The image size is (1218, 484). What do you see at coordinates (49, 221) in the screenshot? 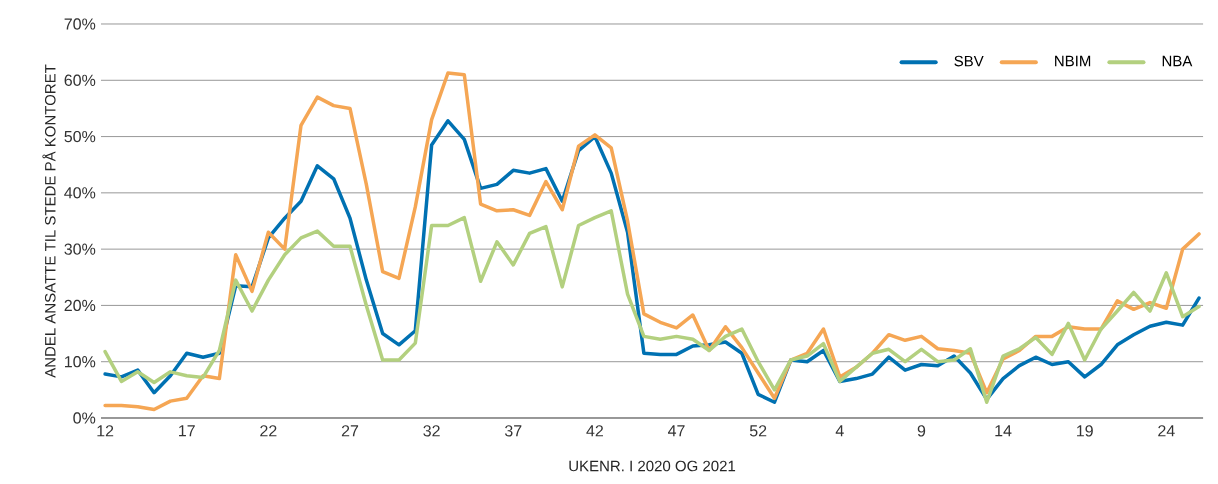
I see `y-axis-title: ANDEL ANSATTE TIL STEDE PÅ KONTORET` at bounding box center [49, 221].